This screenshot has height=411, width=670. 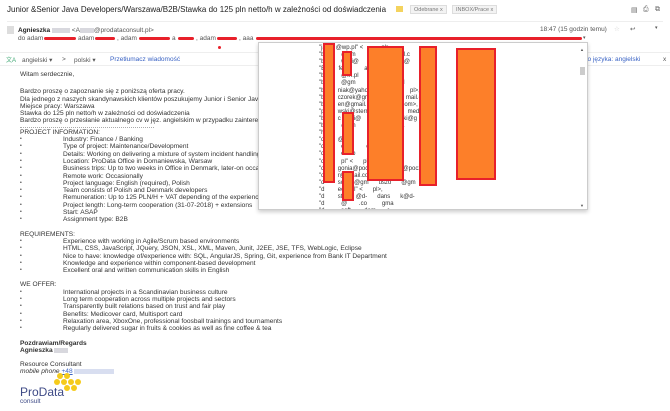 I want to click on timestamp: 18:47 (15 godzin temu), so click(x=573, y=29).